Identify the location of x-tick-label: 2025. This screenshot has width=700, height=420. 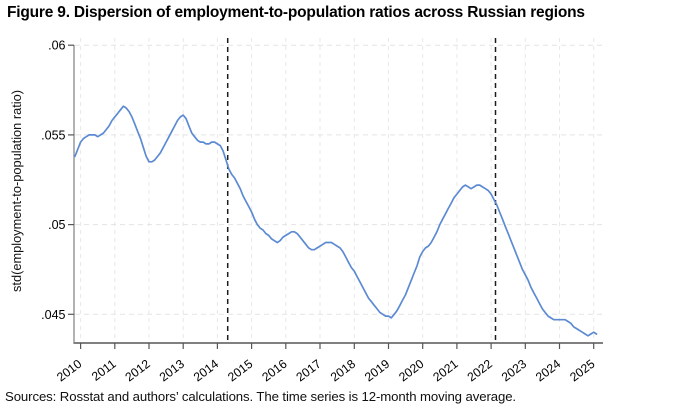
(582, 371).